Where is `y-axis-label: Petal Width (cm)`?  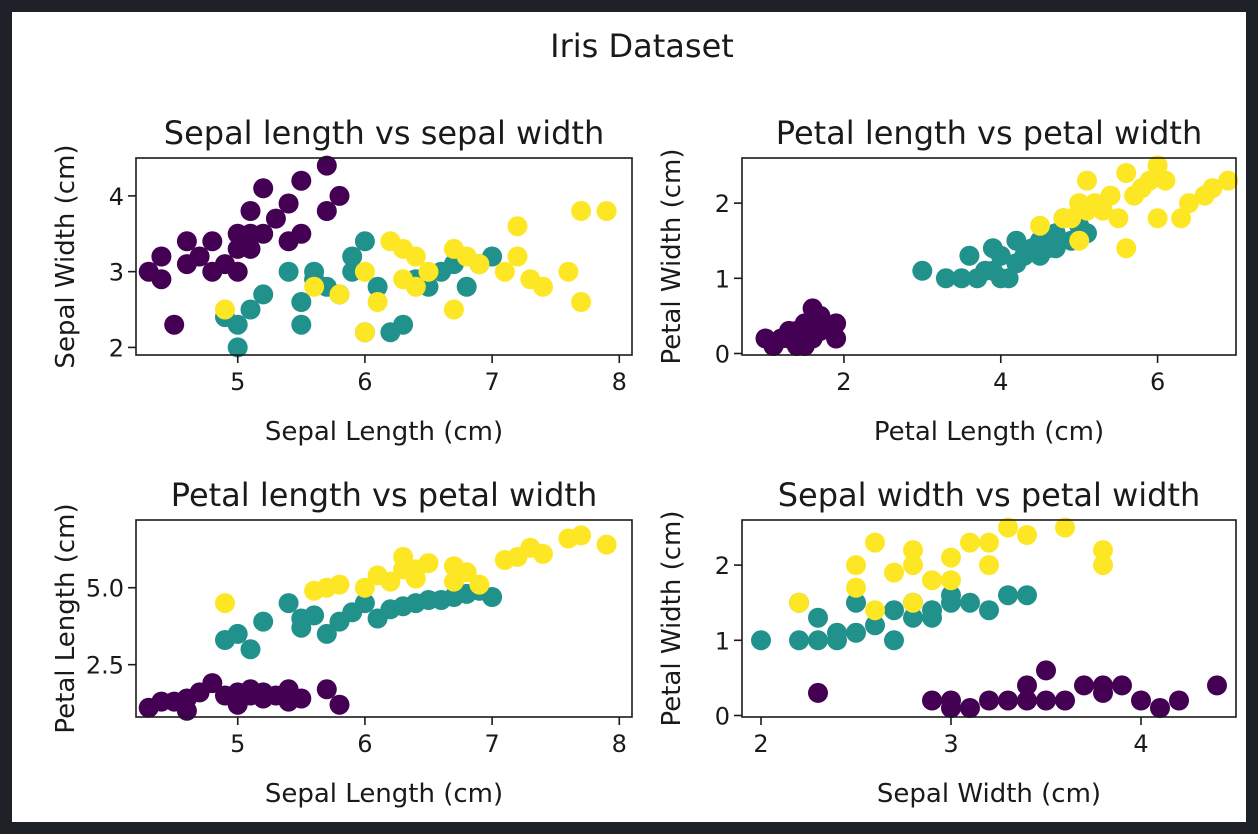
y-axis-label: Petal Width (cm) is located at coordinates (672, 256).